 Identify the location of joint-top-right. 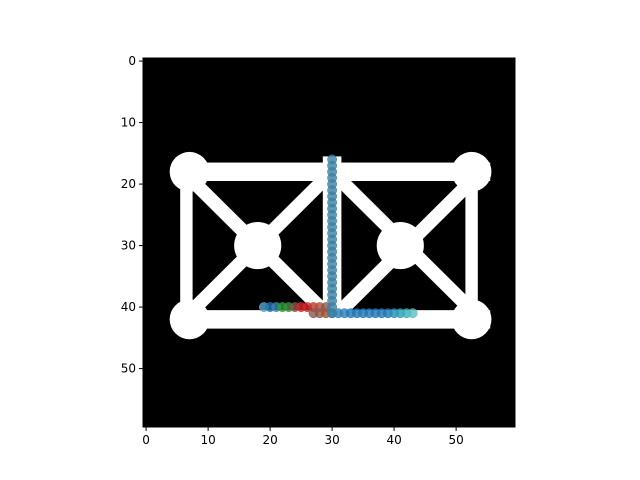
(471, 171).